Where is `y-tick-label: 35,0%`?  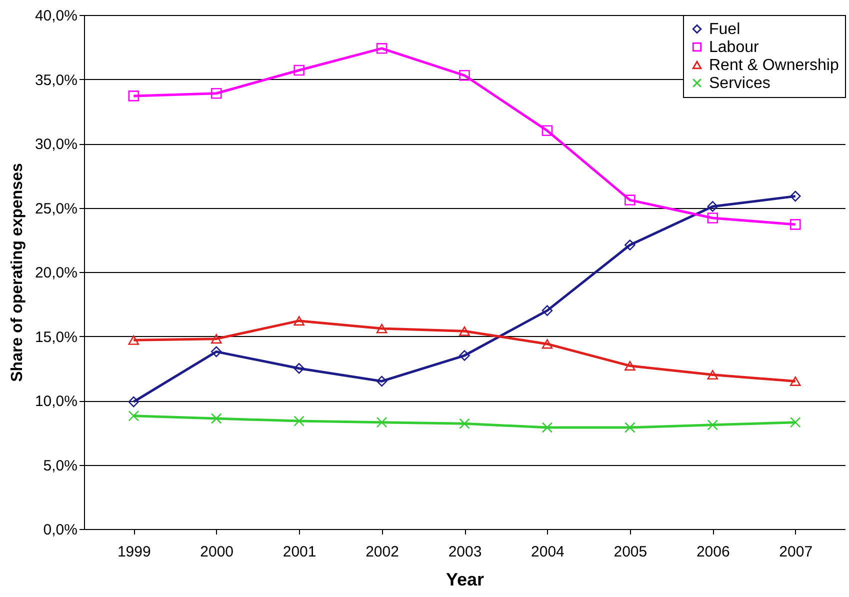
y-tick-label: 35,0% is located at coordinates (56, 80).